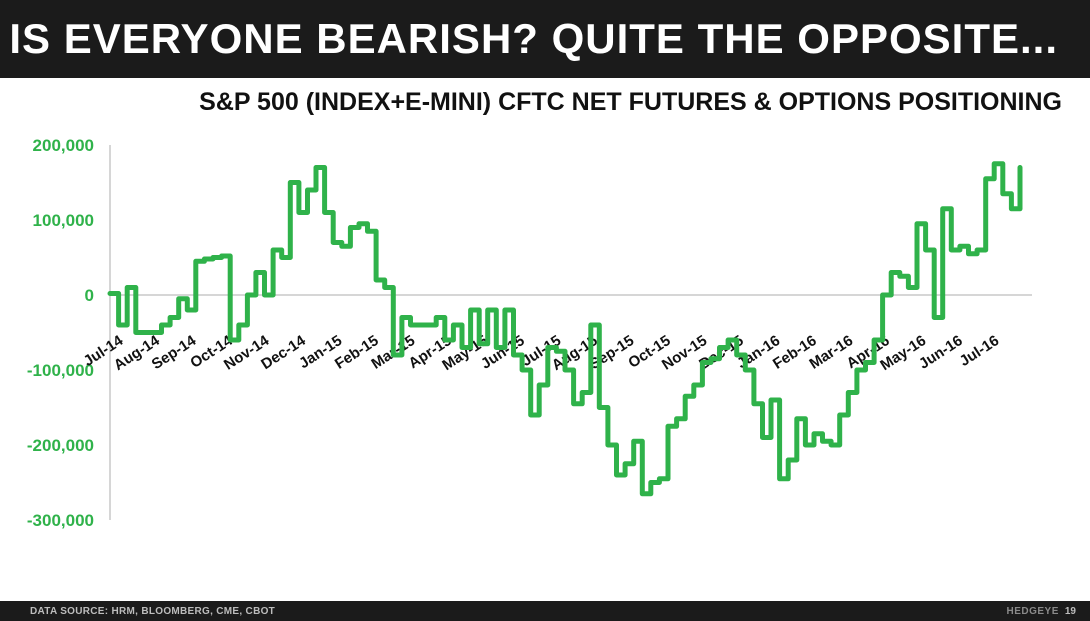 The image size is (1090, 621). What do you see at coordinates (980, 351) in the screenshot?
I see `x-tick-label: Jul-16` at bounding box center [980, 351].